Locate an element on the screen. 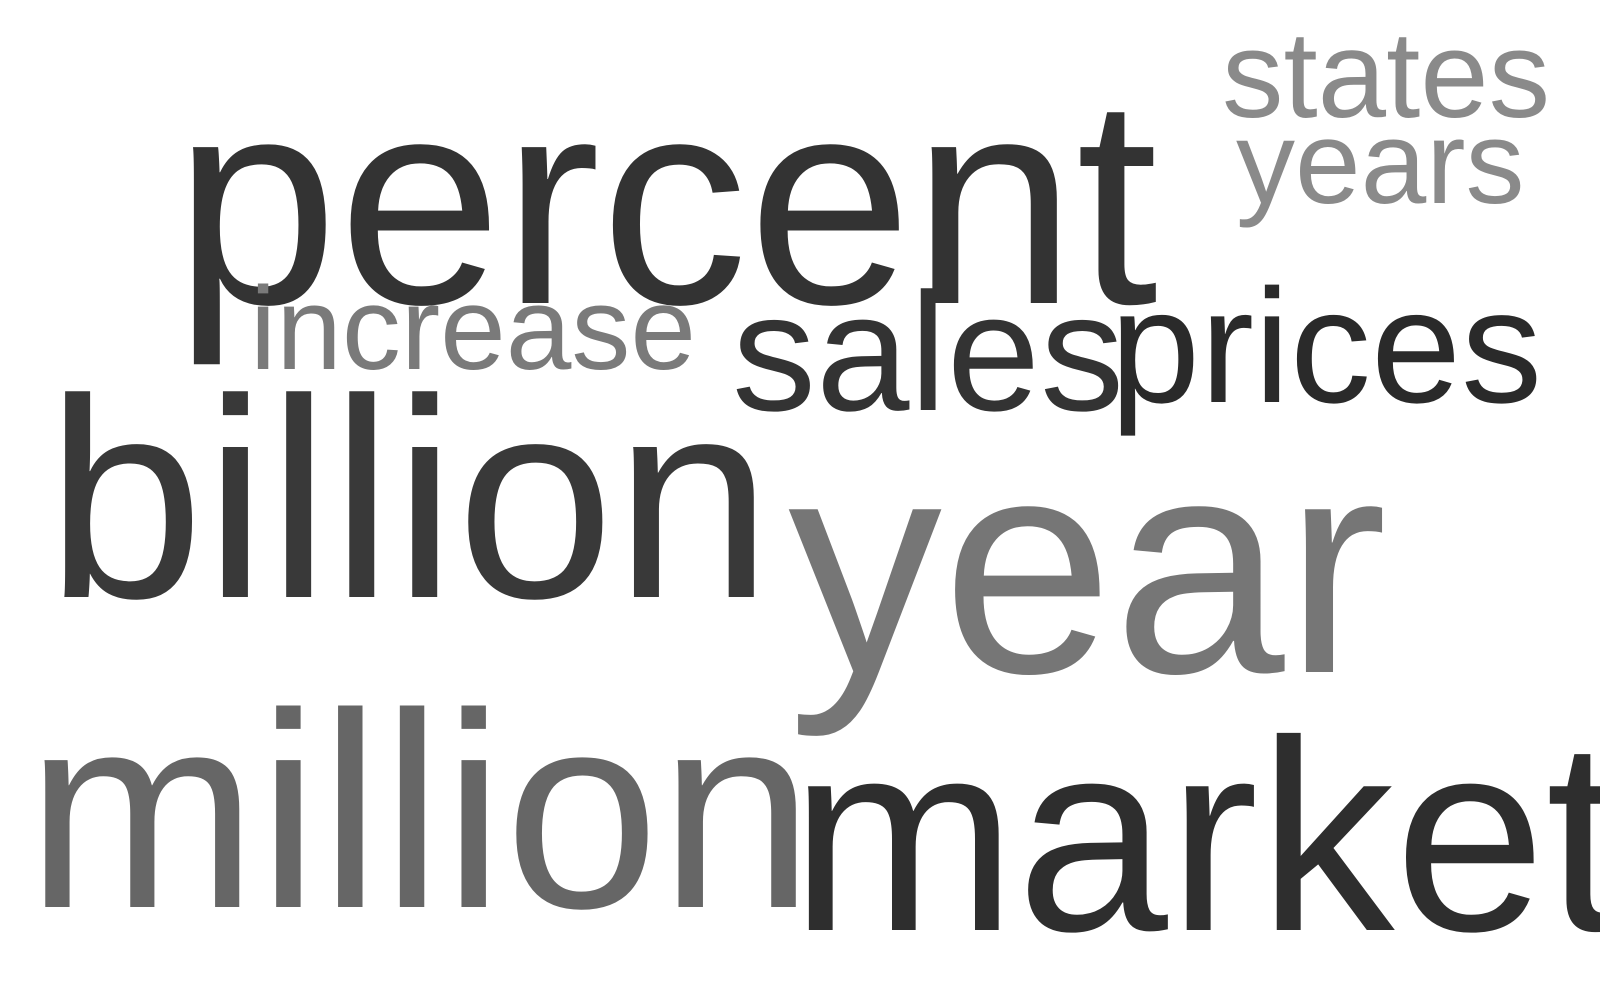 The height and width of the screenshot is (1000, 1600). word-billion: billion is located at coordinates (409, 499).